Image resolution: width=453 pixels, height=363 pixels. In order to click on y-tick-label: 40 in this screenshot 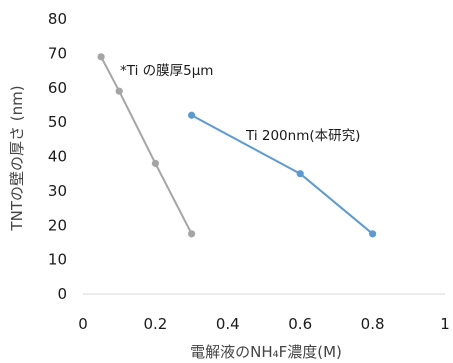, I will do `click(57, 157)`.